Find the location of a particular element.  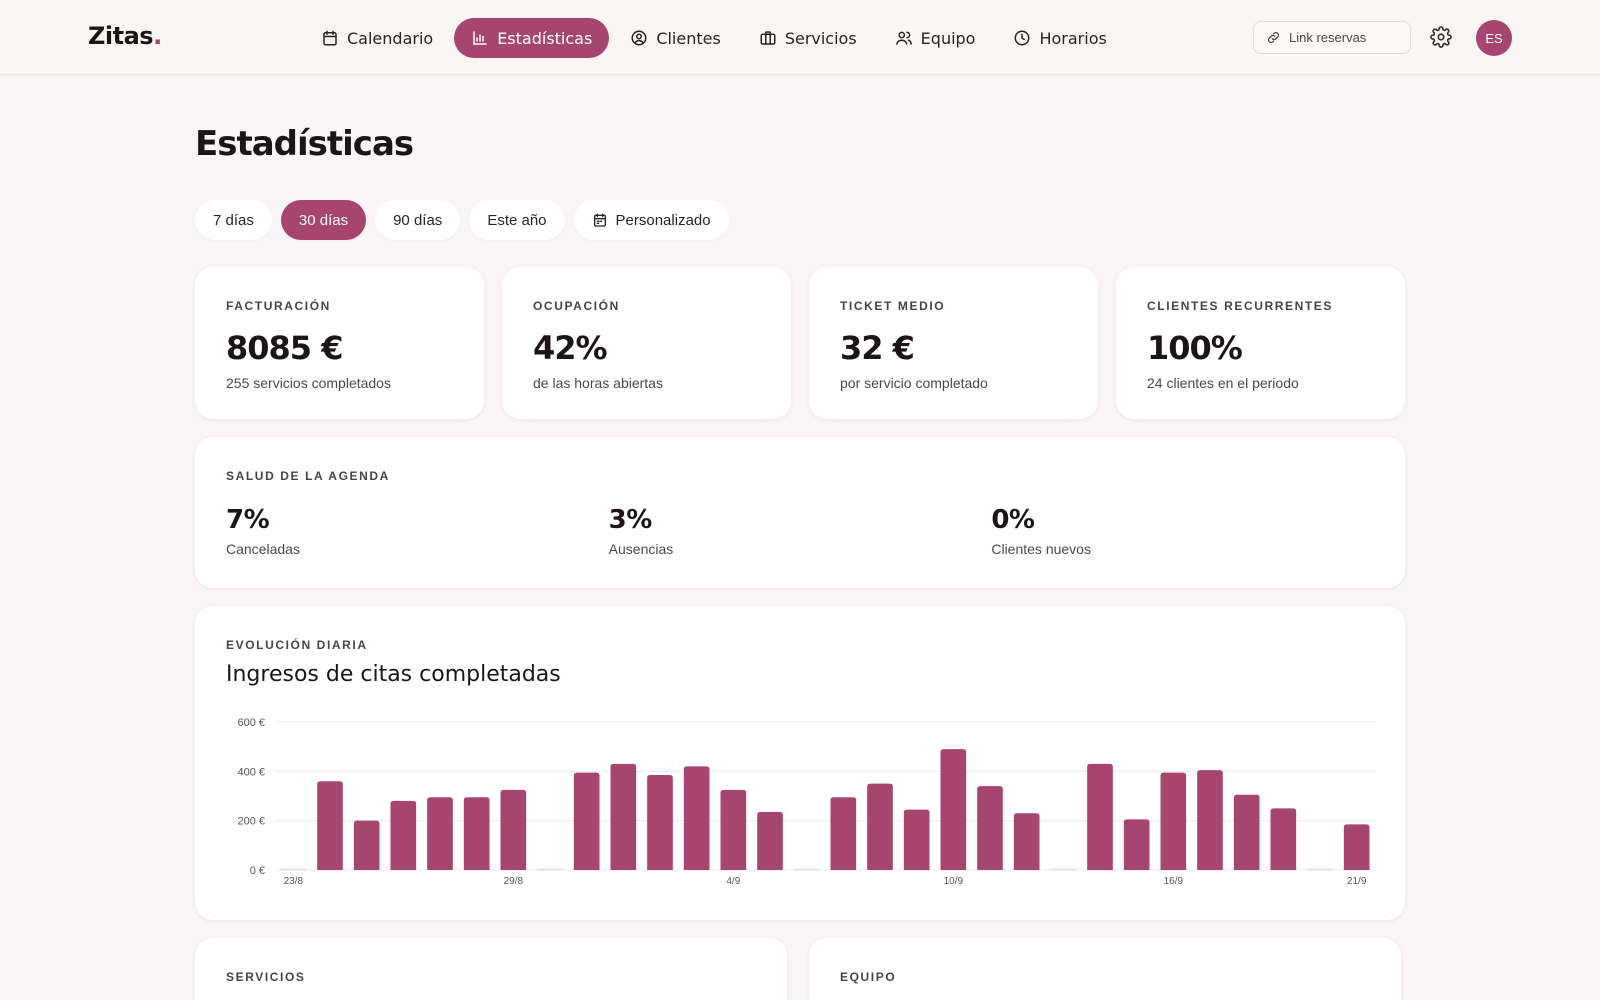

briefcase-icon is located at coordinates (768, 38).